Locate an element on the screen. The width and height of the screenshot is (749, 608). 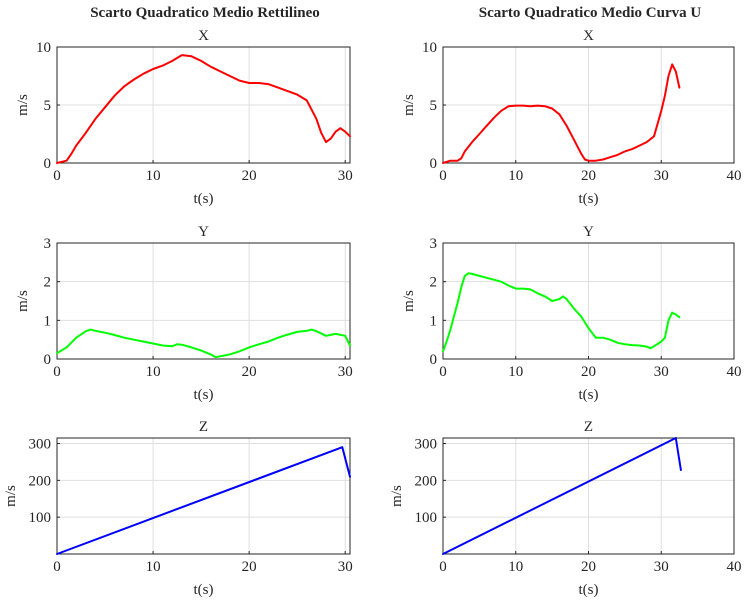
subplot-4: 0 10 20 30 40 0 1 2 3 Yt(s) m/s is located at coordinates (571, 313).